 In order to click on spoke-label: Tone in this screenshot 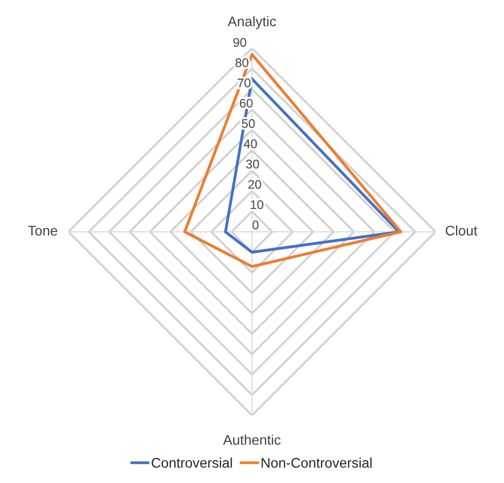, I will do `click(43, 231)`.